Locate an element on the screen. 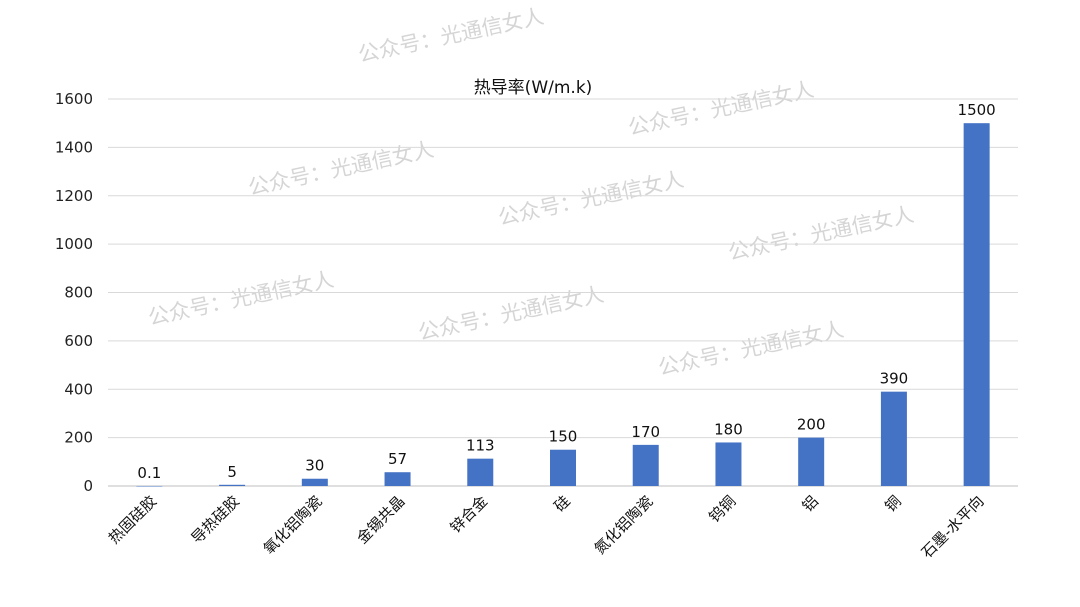 The height and width of the screenshot is (607, 1080). y-tick-label: 600 is located at coordinates (78, 341).